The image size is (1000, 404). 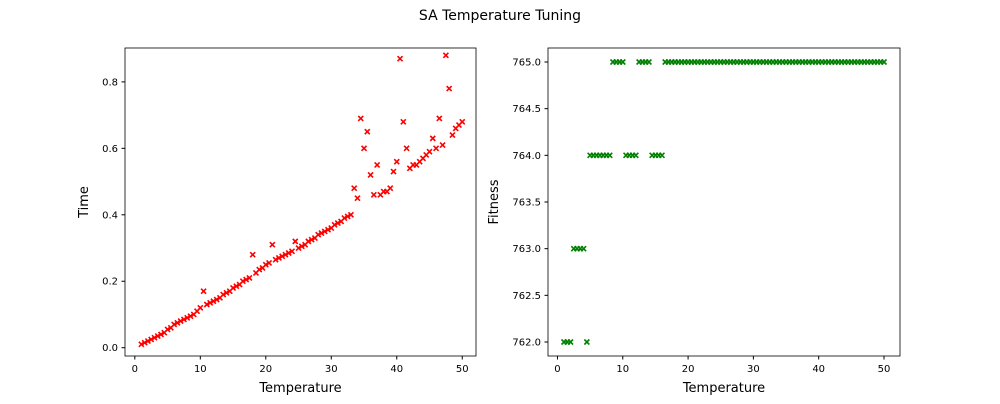 I want to click on y-tick-label: 762.0, so click(x=526, y=343).